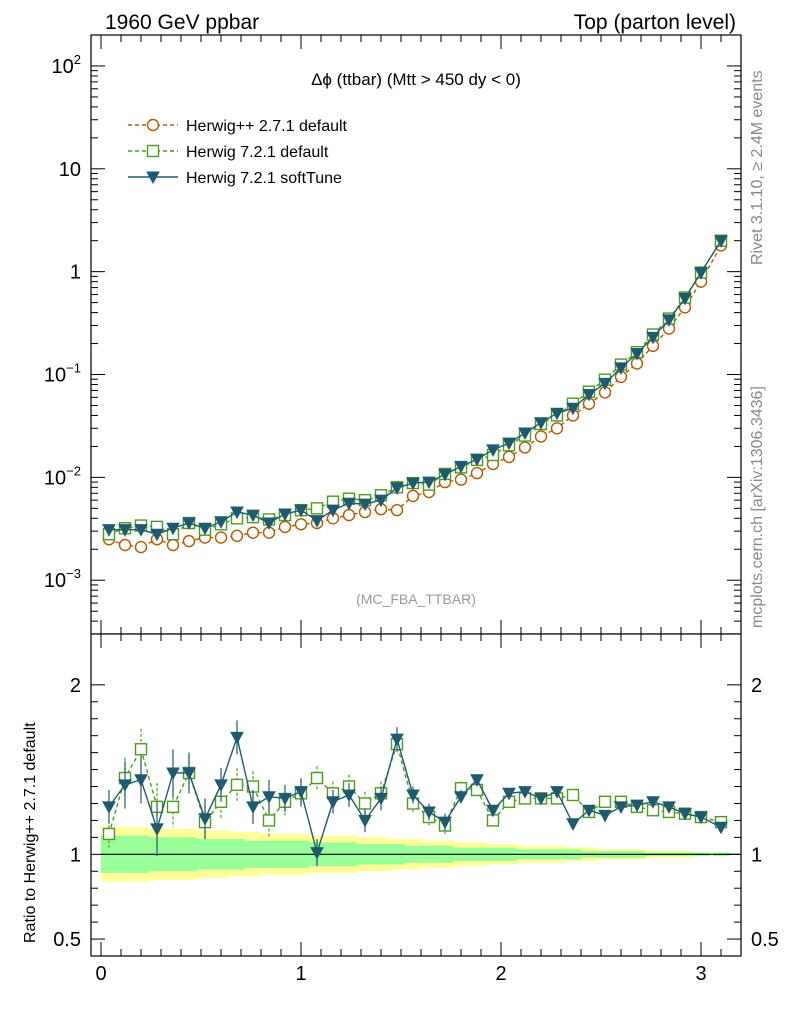 This screenshot has width=786, height=1024. Describe the element at coordinates (264, 178) in the screenshot. I see `legend-label: Herwig 7.2.1 softTune` at that location.